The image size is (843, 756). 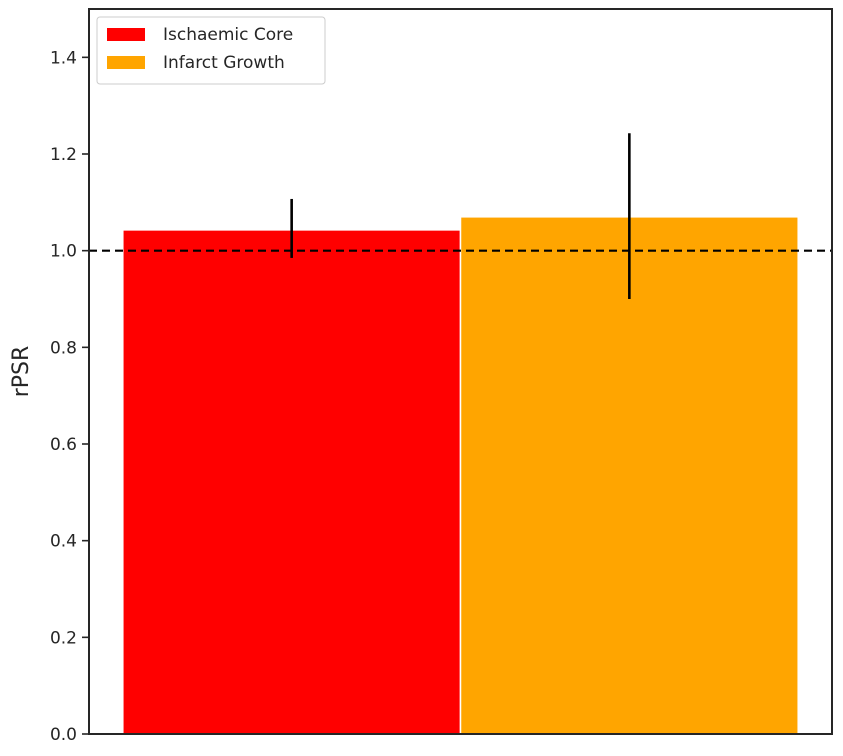 What do you see at coordinates (63, 252) in the screenshot?
I see `y-tick-label: 1.0` at bounding box center [63, 252].